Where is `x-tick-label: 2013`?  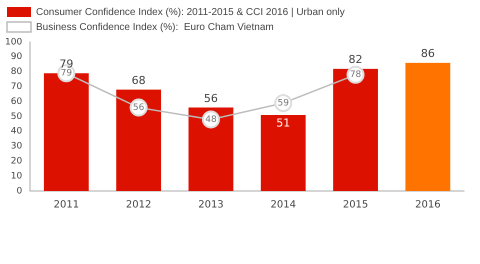
x-tick-label: 2013 is located at coordinates (211, 205).